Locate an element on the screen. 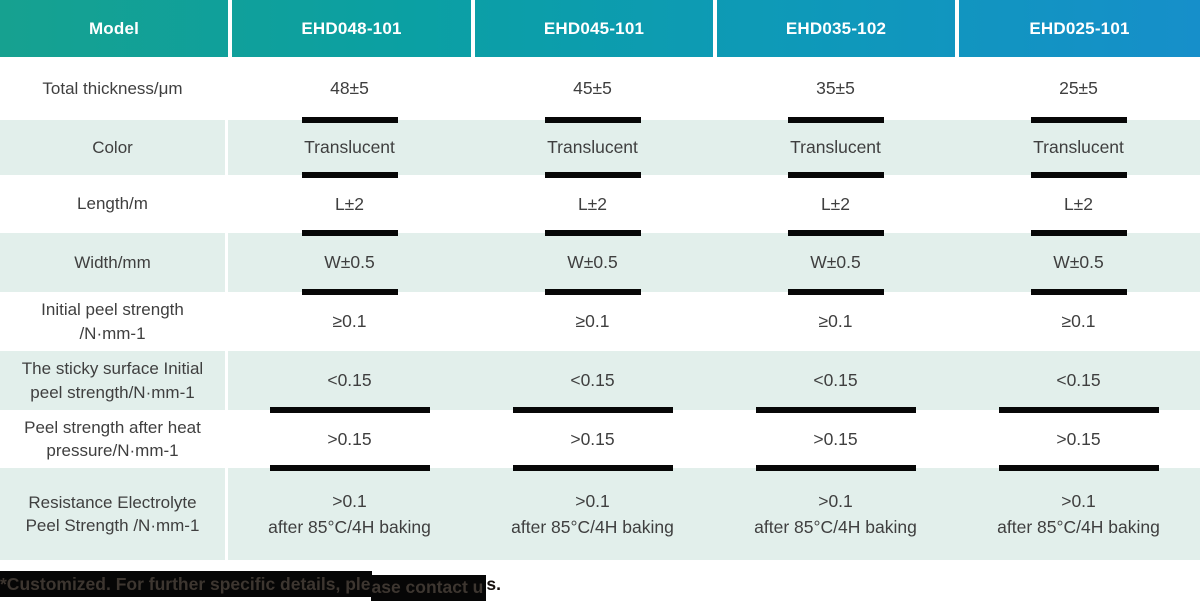 Image resolution: width=1200 pixels, height=601 pixels. row-label: Peel strength after heat pressure/N·mm-1 is located at coordinates (114, 439).